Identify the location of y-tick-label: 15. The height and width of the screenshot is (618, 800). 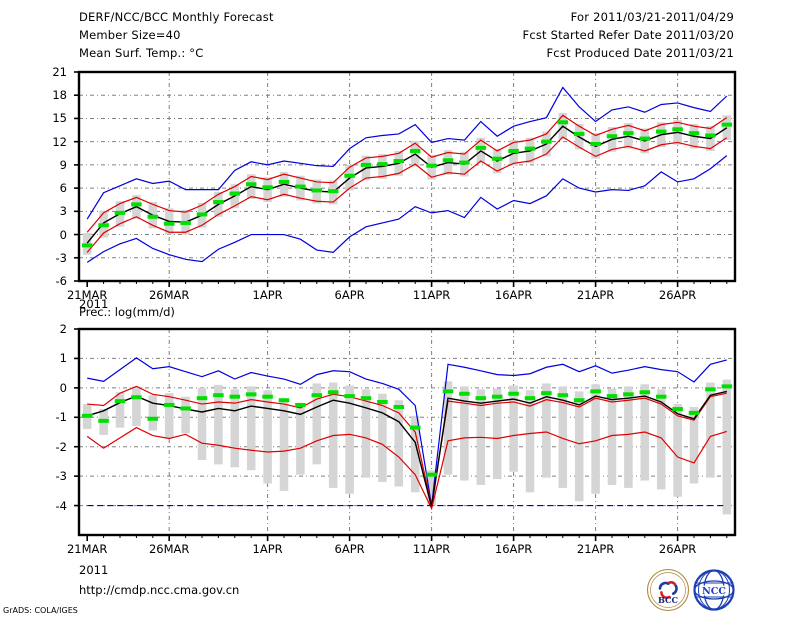
(59, 118).